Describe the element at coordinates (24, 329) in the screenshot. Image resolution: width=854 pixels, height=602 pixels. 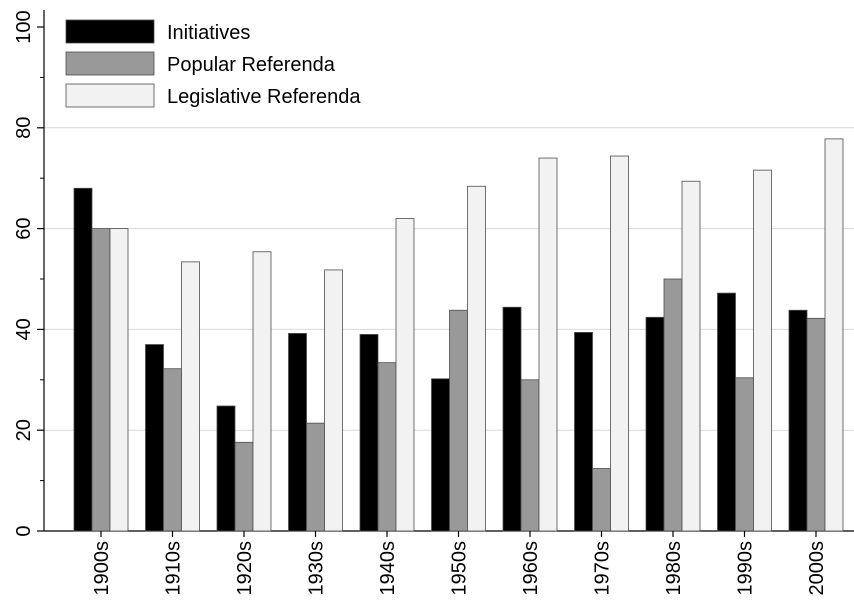
I see `y-tick-label: 40` at that location.